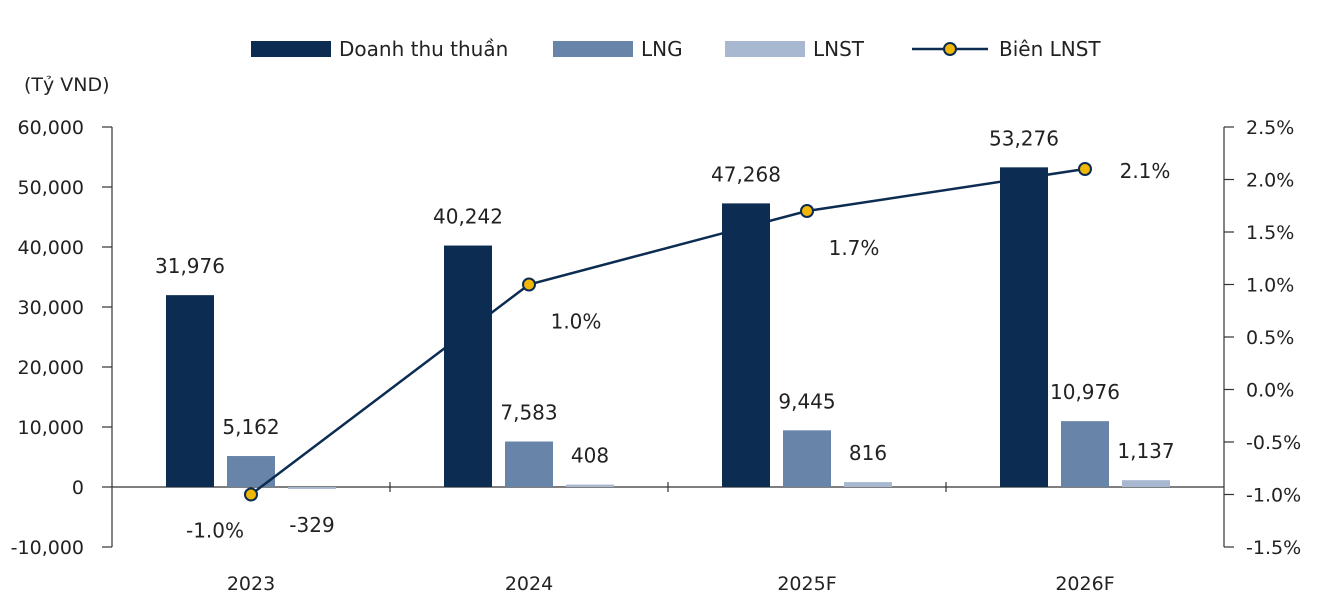 The height and width of the screenshot is (603, 1329). What do you see at coordinates (1273, 548) in the screenshot?
I see `y2-tick-label: -1.5%` at bounding box center [1273, 548].